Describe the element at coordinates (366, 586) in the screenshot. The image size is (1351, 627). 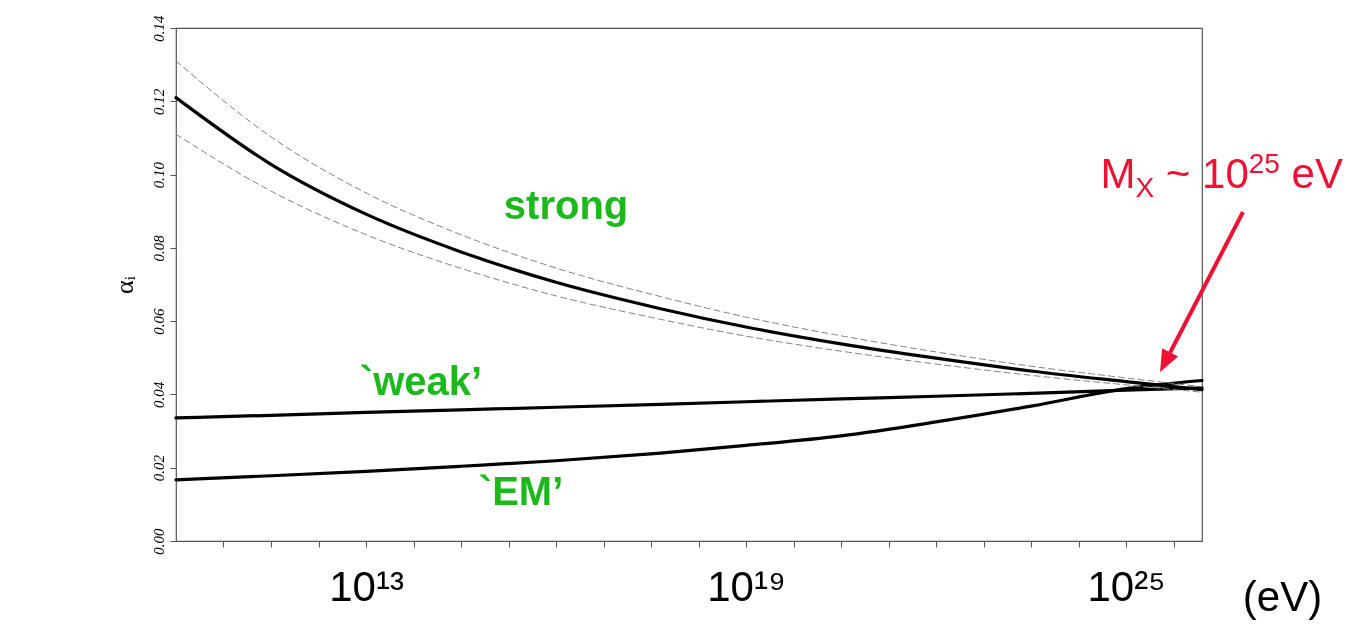
I see `x-tick-label: 10¹³` at that location.